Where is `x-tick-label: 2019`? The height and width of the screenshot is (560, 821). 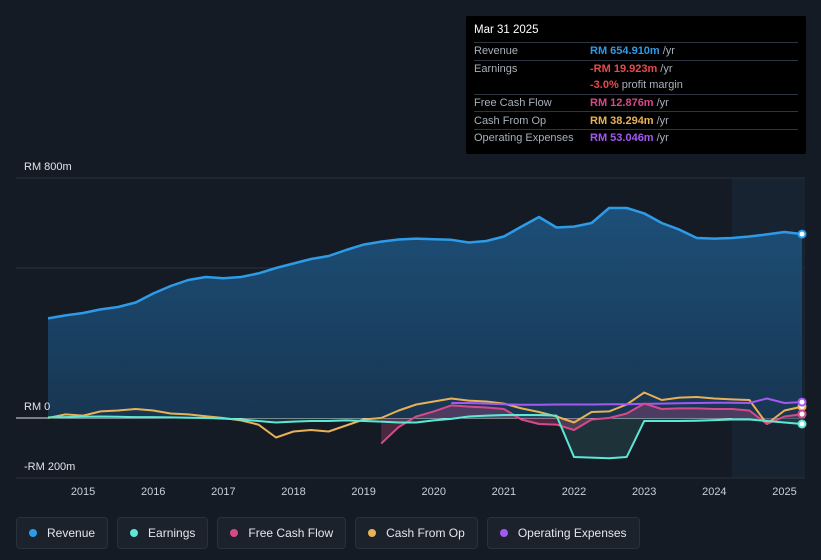 x-tick-label: 2019 is located at coordinates (363, 492).